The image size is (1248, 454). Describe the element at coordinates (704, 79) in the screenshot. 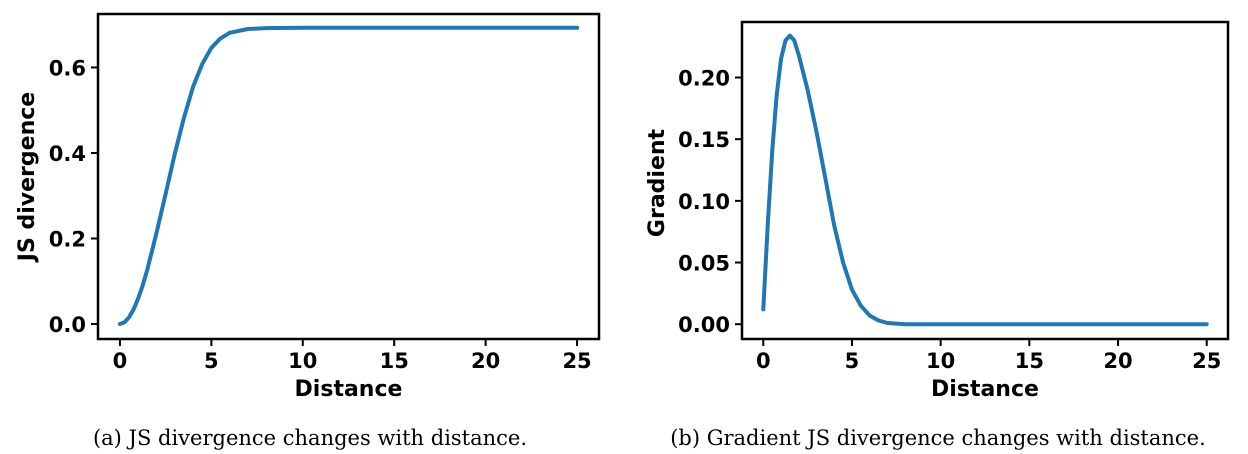

I see `panel-b-y-tick-label: 0.20` at that location.